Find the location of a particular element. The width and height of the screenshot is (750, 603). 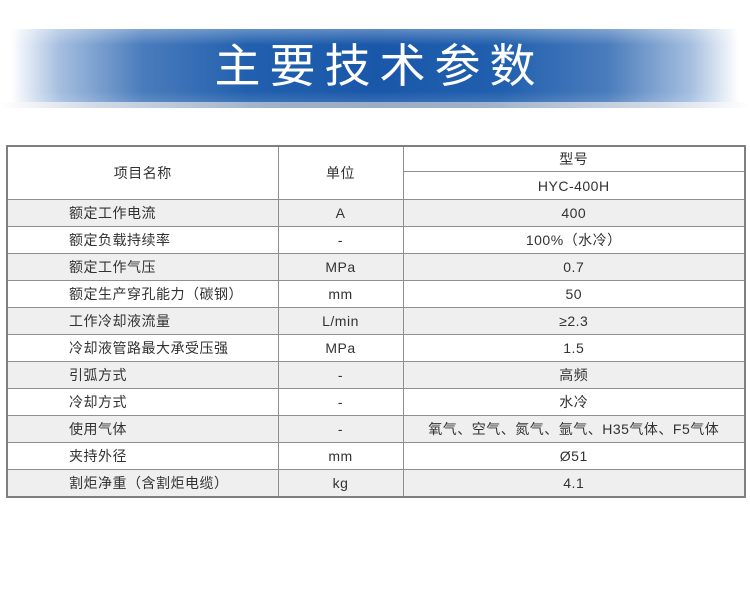

title-banner-gradient: 主要技术参数 is located at coordinates (375, 65).